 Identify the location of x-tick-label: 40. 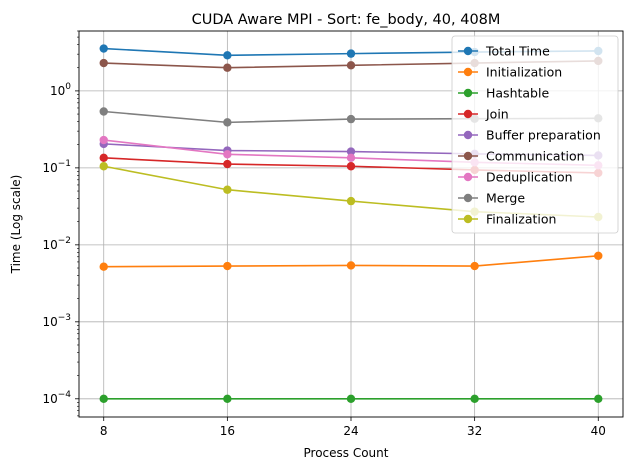
(598, 431).